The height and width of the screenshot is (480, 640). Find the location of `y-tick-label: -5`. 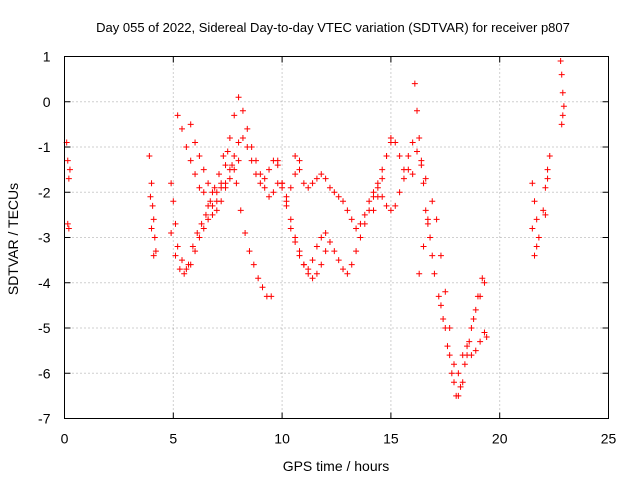

y-tick-label: -5 is located at coordinates (44, 328).